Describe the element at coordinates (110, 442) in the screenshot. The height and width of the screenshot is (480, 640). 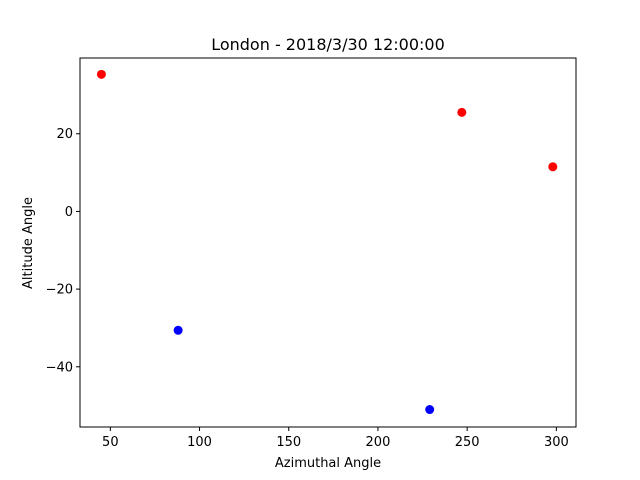
I see `x-tick-label: 50` at that location.